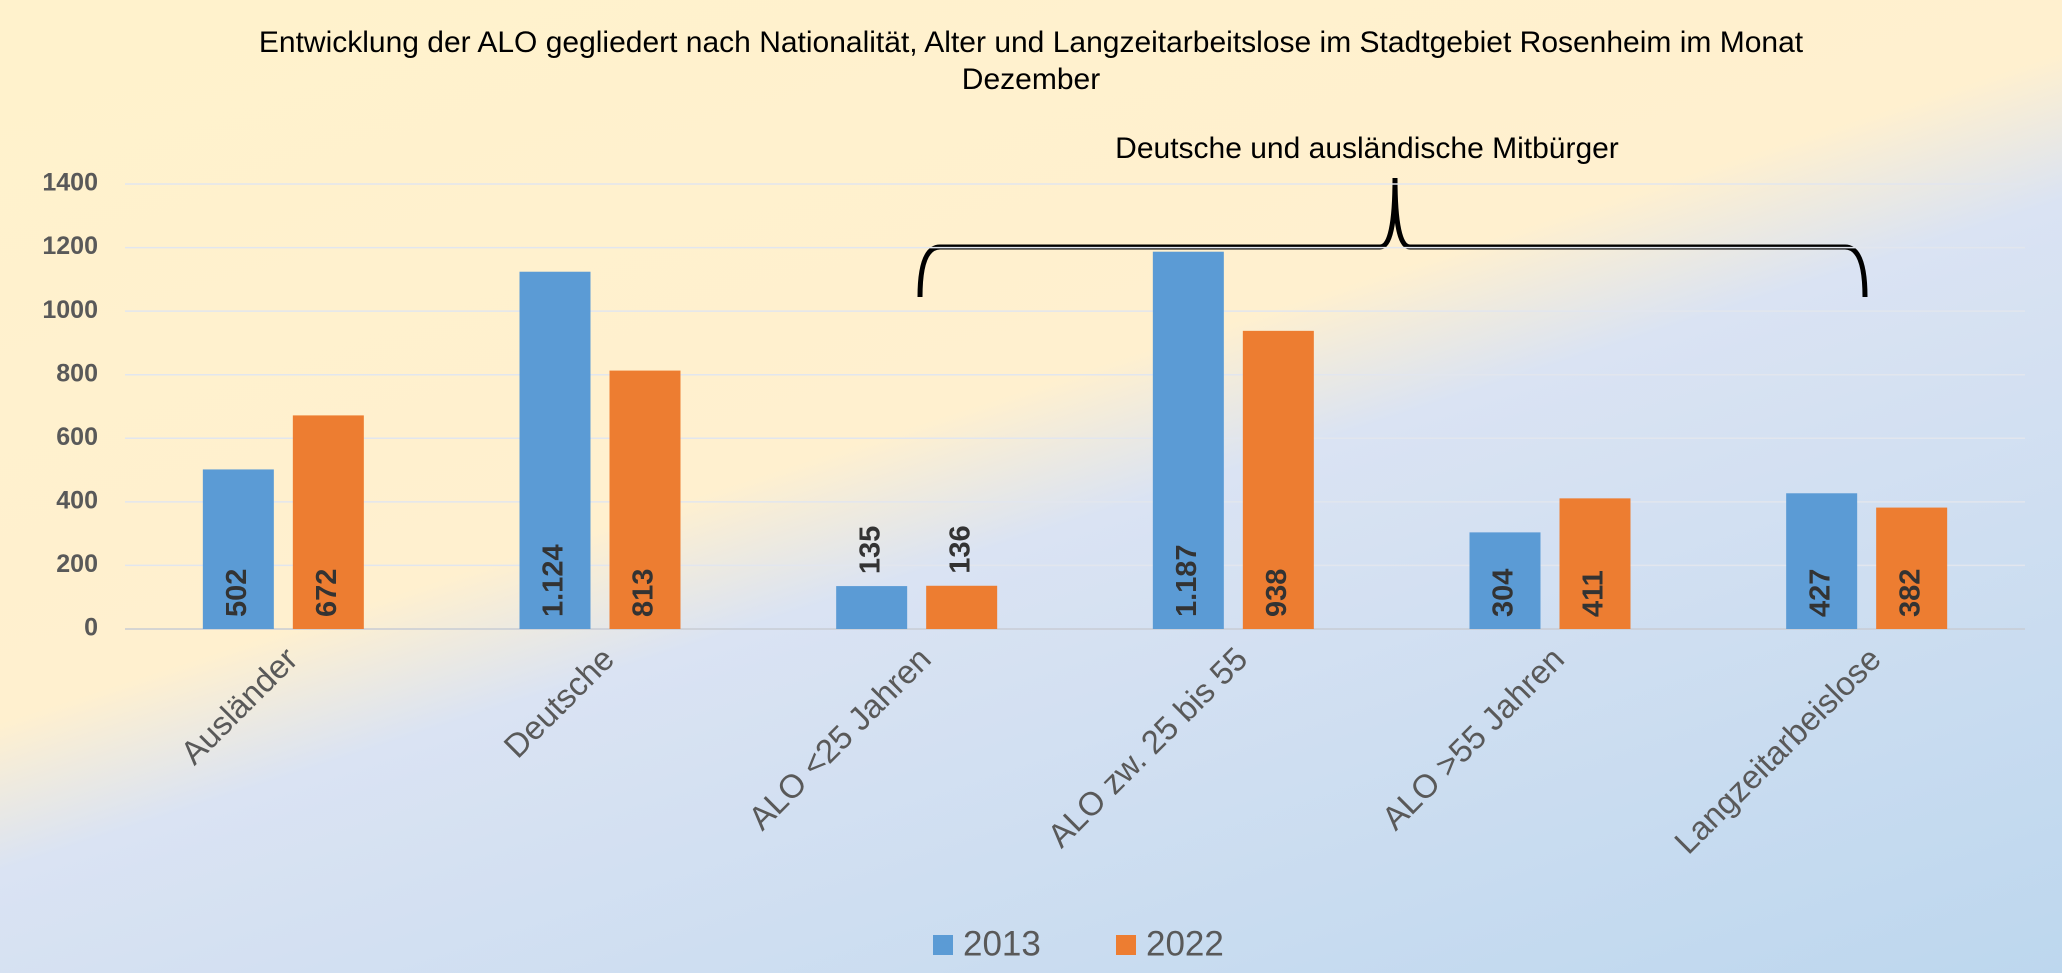 The height and width of the screenshot is (973, 2062). What do you see at coordinates (960, 549) in the screenshot?
I see `value-label: 136` at bounding box center [960, 549].